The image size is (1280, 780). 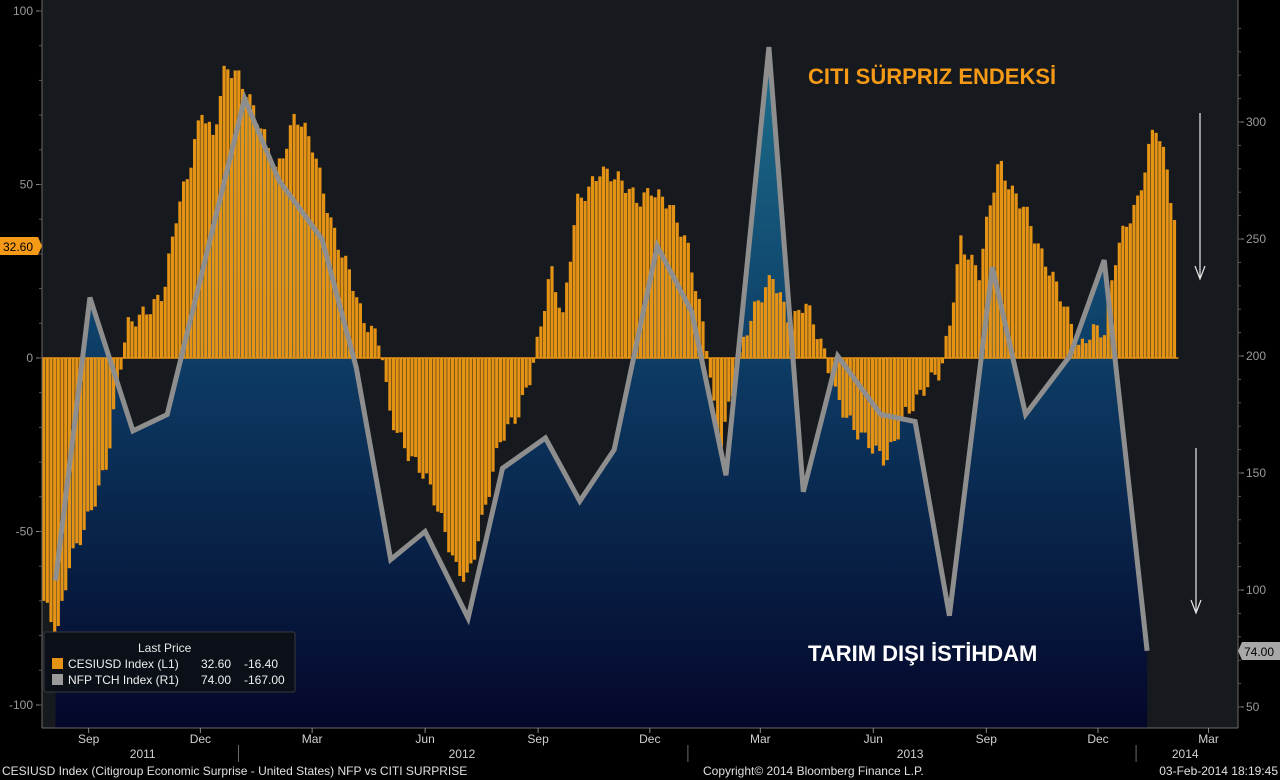 What do you see at coordinates (1218, 771) in the screenshot?
I see `footer-timestamp: 03-Feb-2014 18:19:45` at bounding box center [1218, 771].